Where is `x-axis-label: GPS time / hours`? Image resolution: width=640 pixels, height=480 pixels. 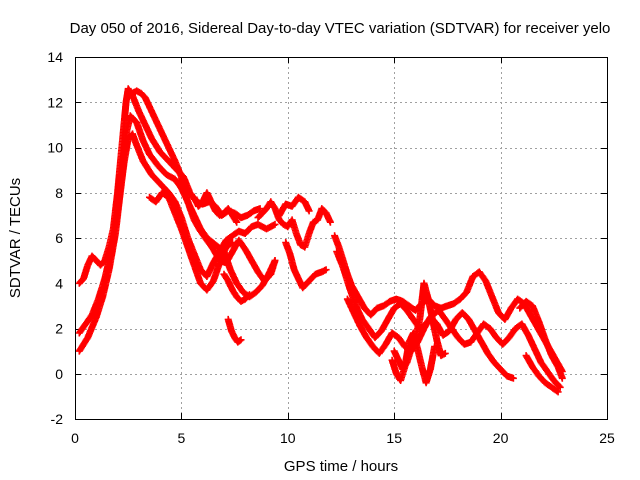
x-axis-label: GPS time / hours is located at coordinates (341, 466).